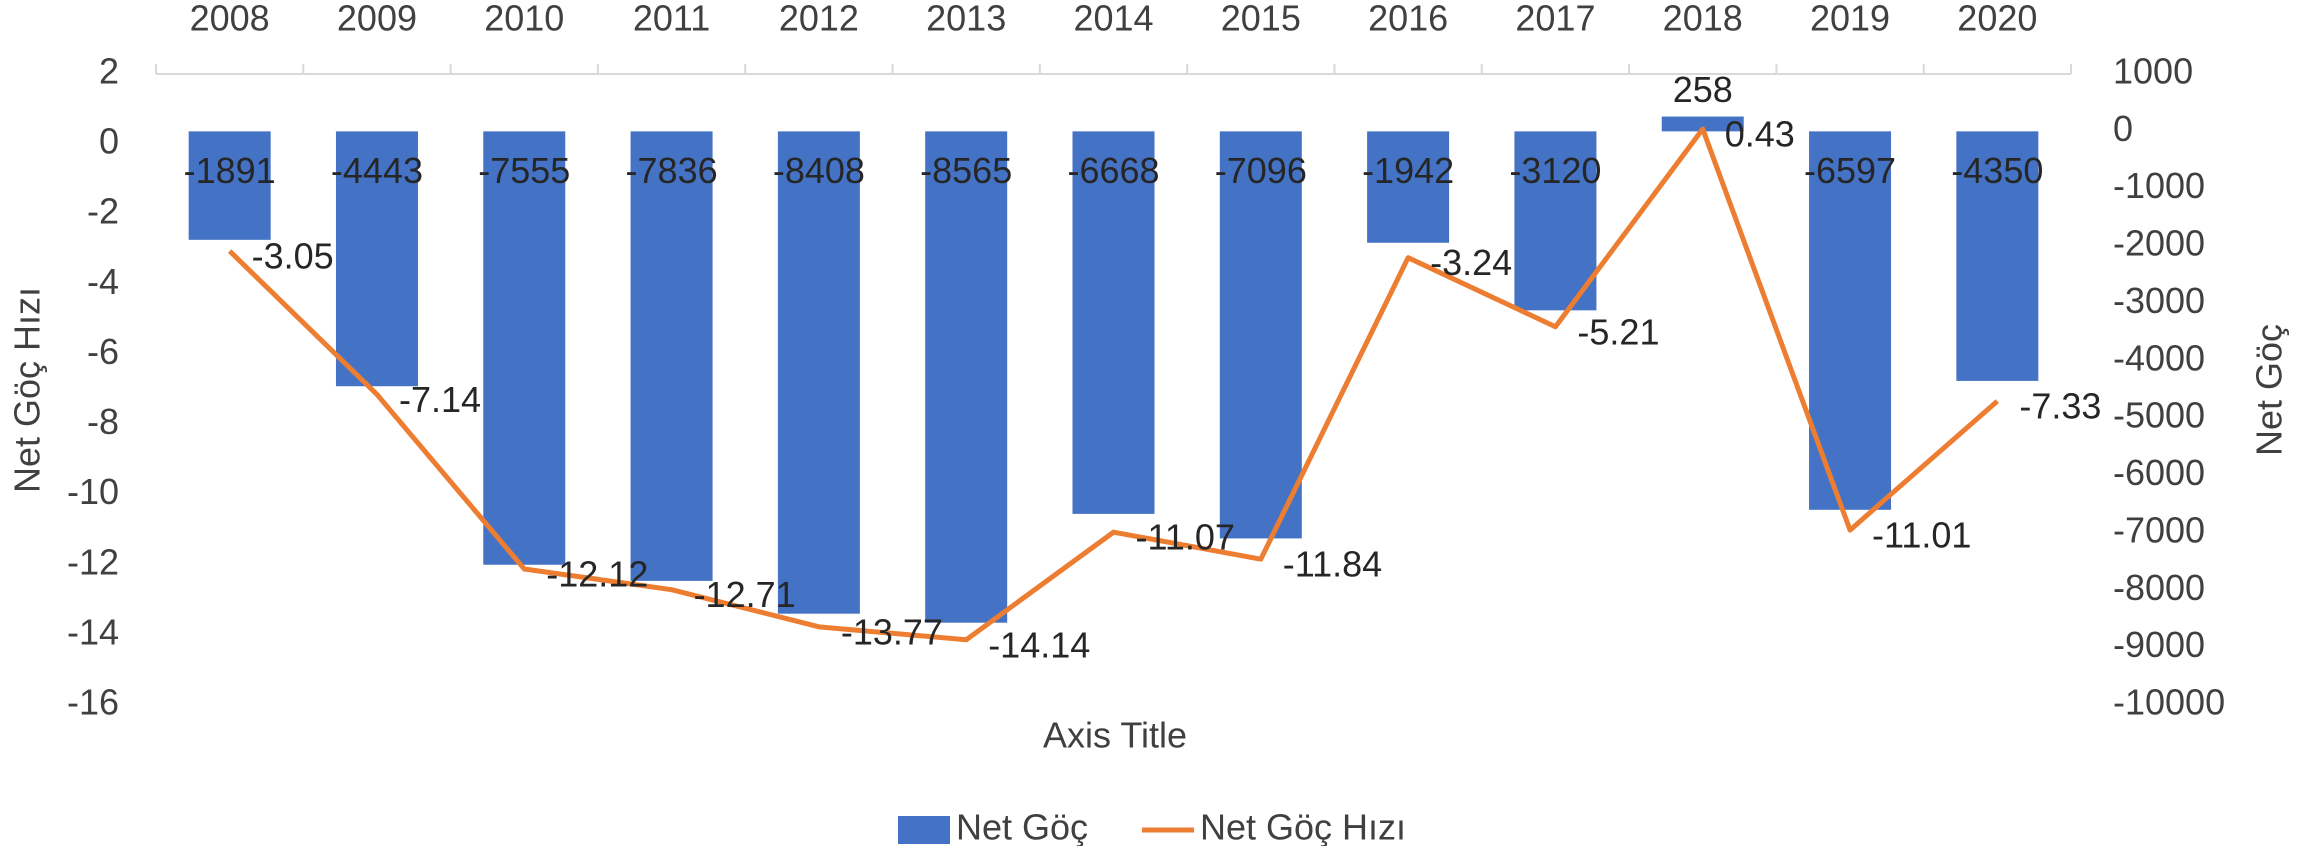 The image size is (2310, 846). I want to click on data-label: -1942, so click(1408, 170).